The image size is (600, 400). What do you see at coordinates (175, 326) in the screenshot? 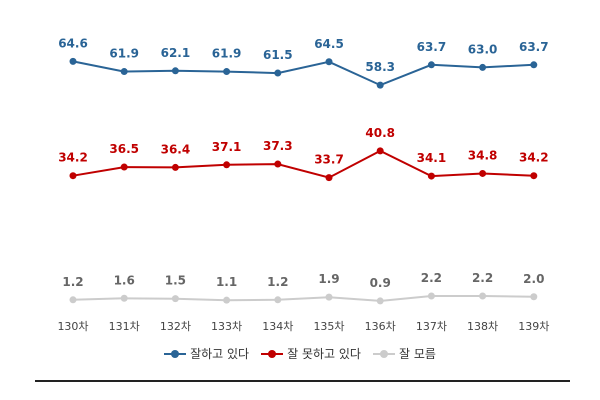
I see `x-tick-label: 132차` at bounding box center [175, 326].